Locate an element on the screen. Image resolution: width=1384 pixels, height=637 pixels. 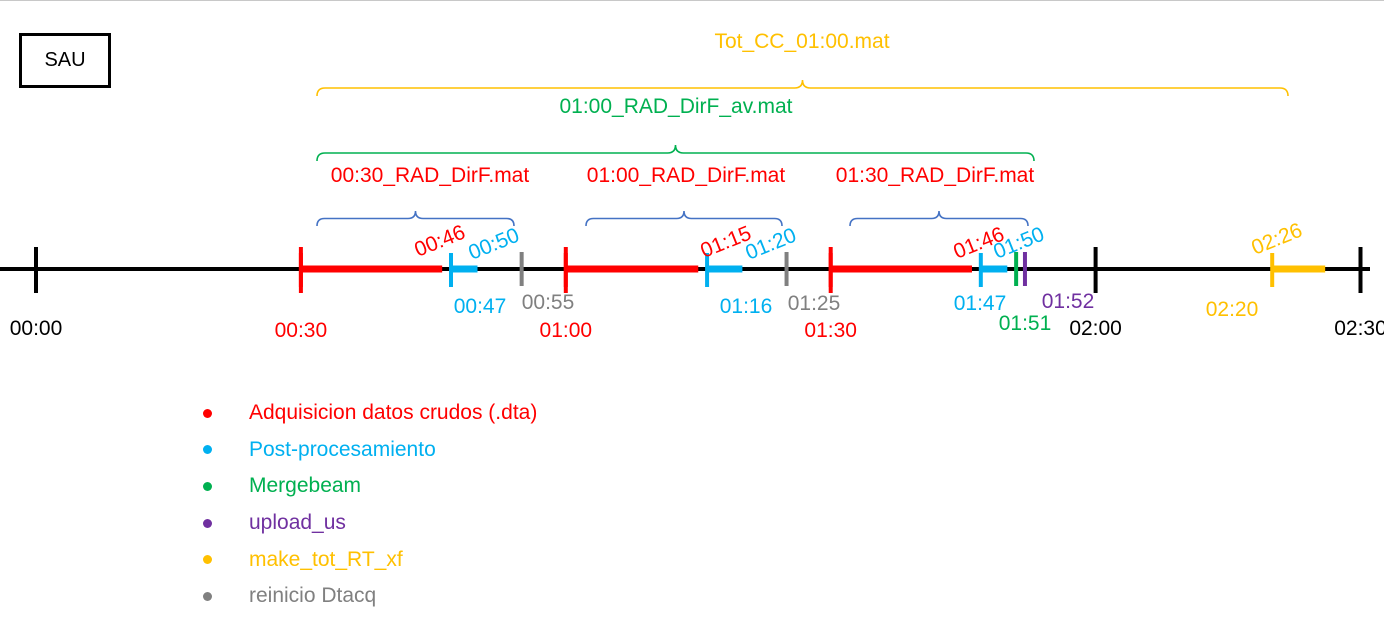
axis-tick-label: 00:00 is located at coordinates (36, 328).